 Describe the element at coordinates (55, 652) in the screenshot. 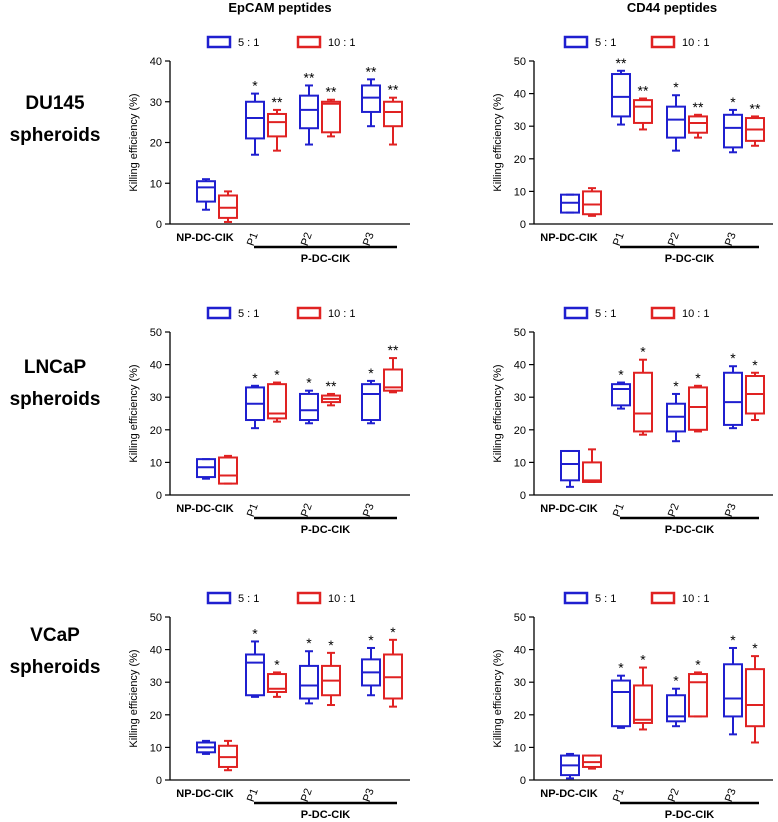

I see `row-label-vcap: VCaP spheroids` at that location.